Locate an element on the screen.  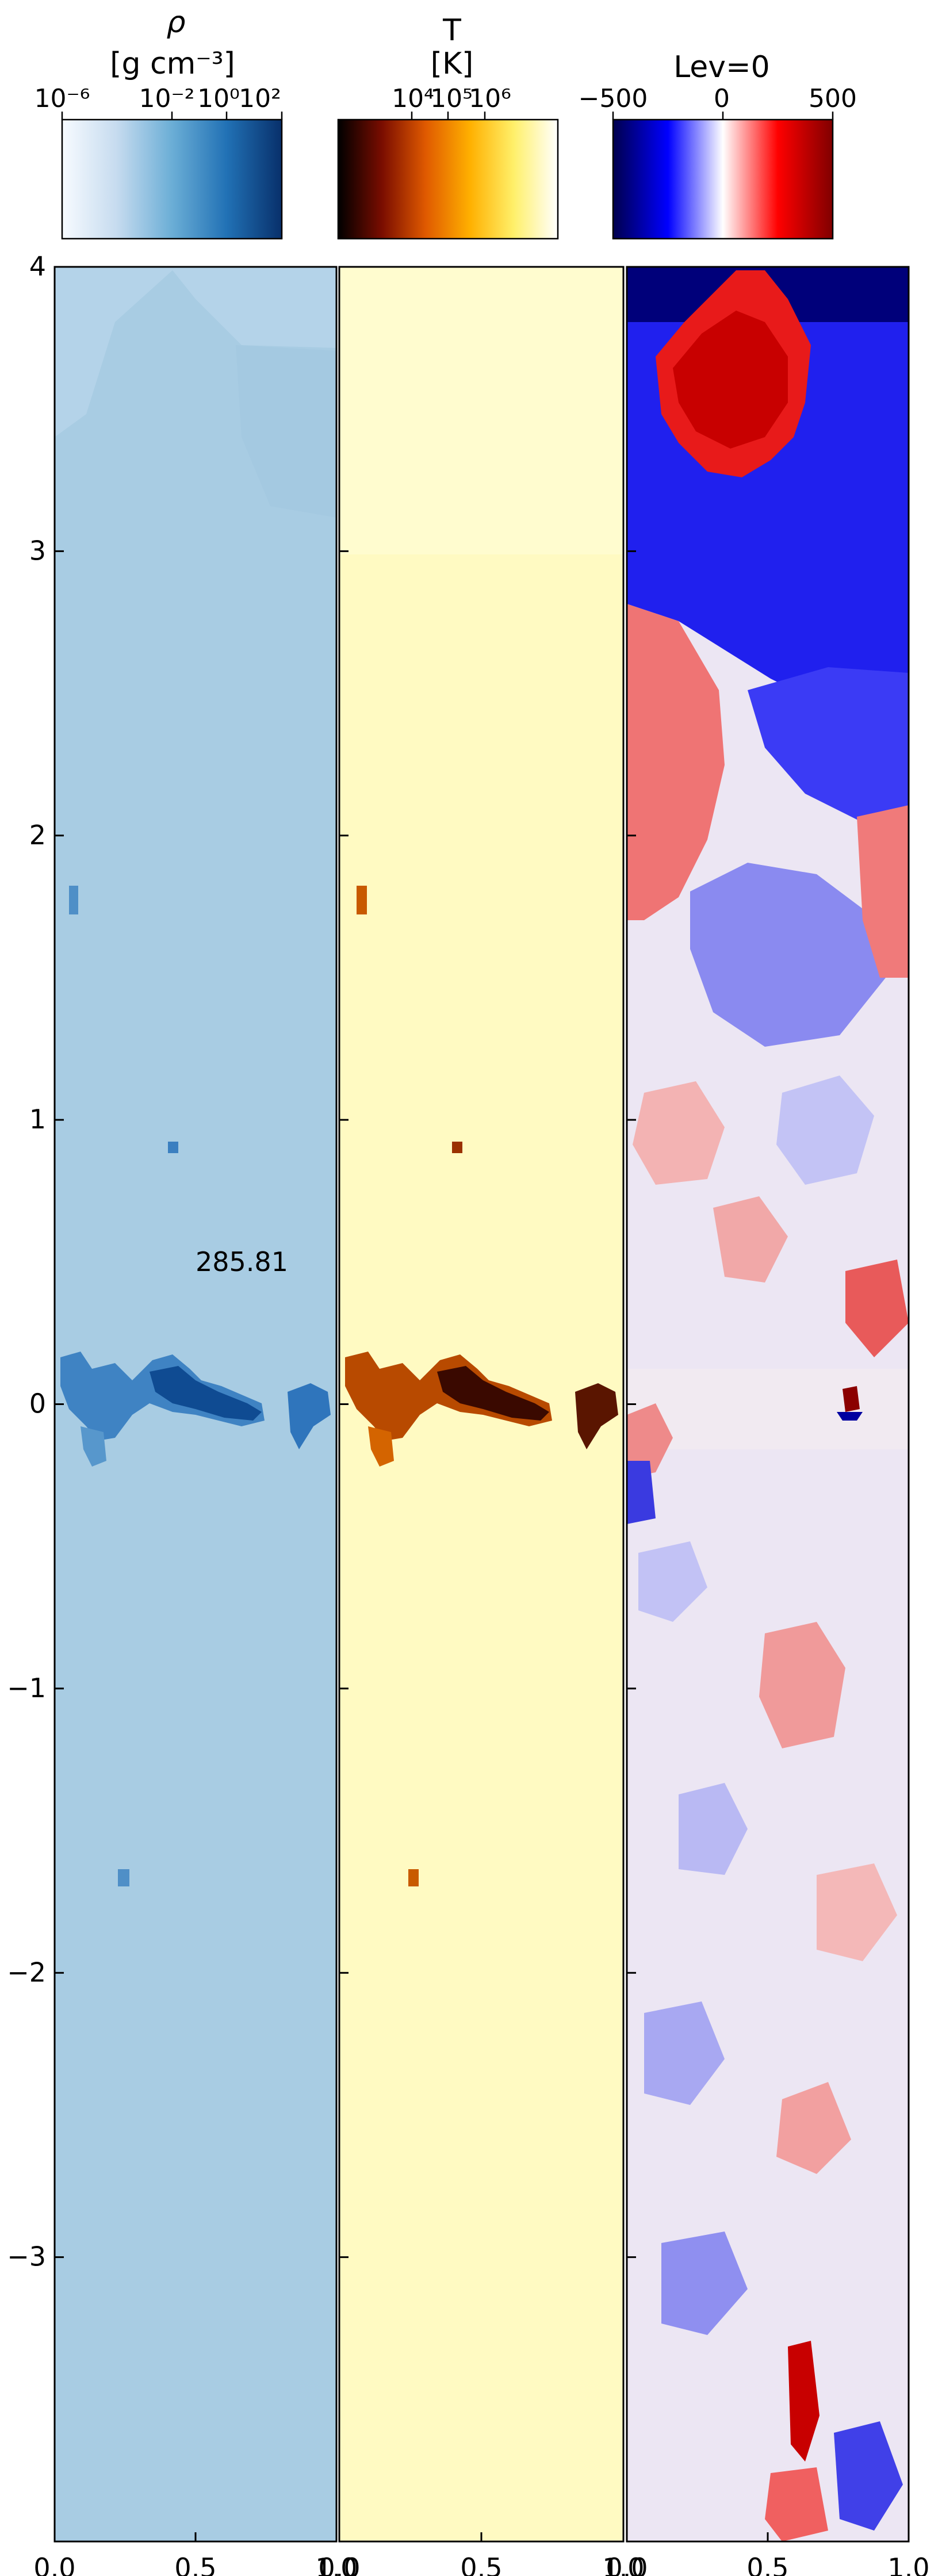
colorbar-density-tick-label: 10⁰ is located at coordinates (218, 98).